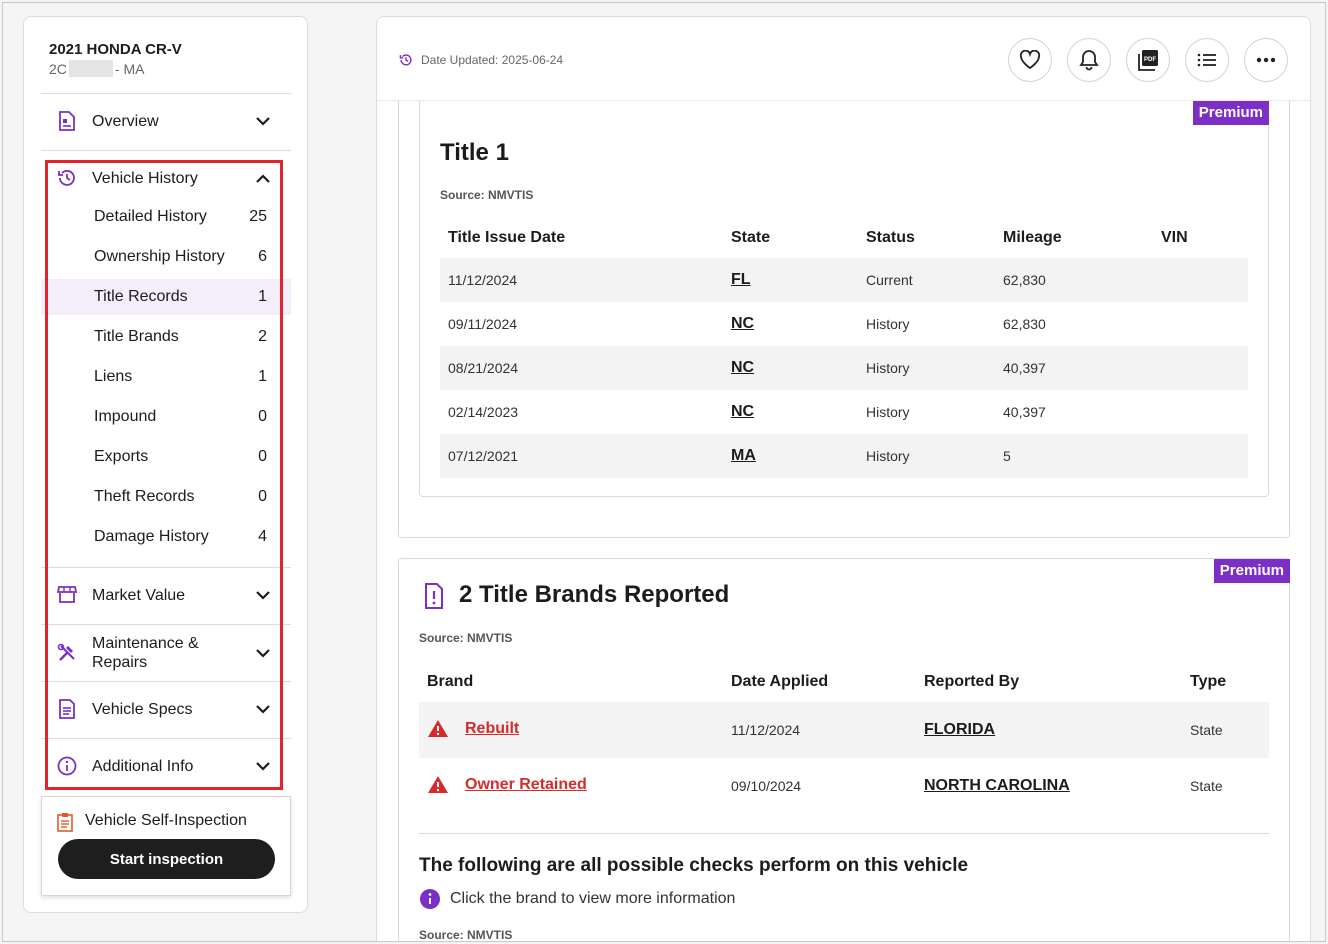  I want to click on issue-date: 08/21/2024, so click(581, 368).